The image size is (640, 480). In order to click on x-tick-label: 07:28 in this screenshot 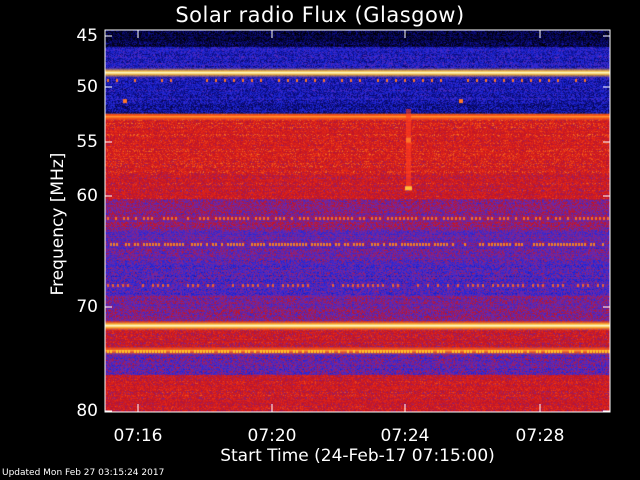, I will do `click(540, 436)`.